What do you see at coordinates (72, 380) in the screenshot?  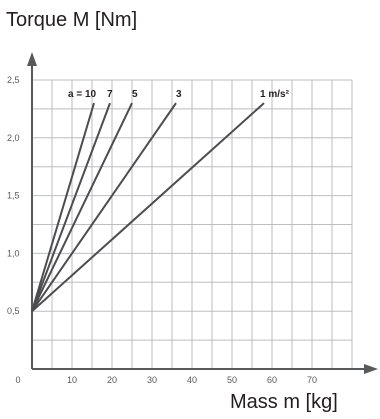 I see `x-tick-label: 10` at bounding box center [72, 380].